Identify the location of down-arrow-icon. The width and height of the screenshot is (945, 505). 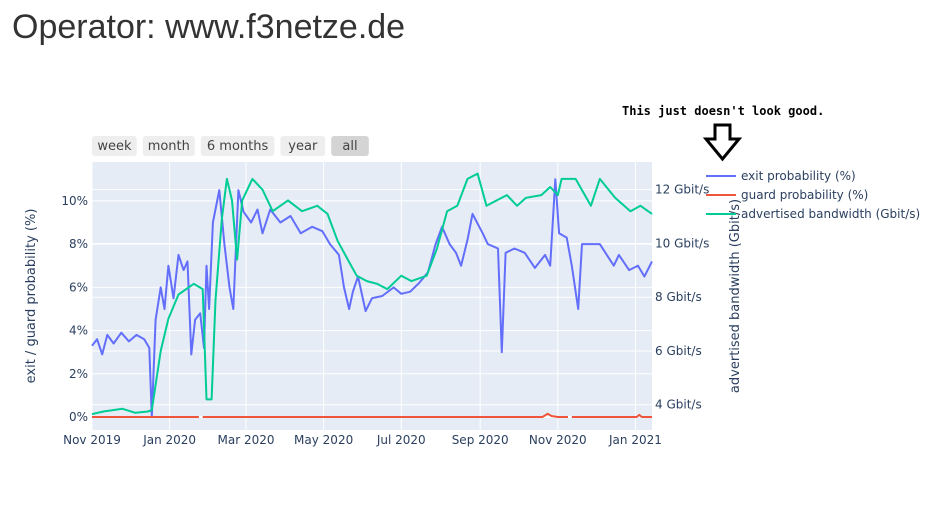
(722, 142).